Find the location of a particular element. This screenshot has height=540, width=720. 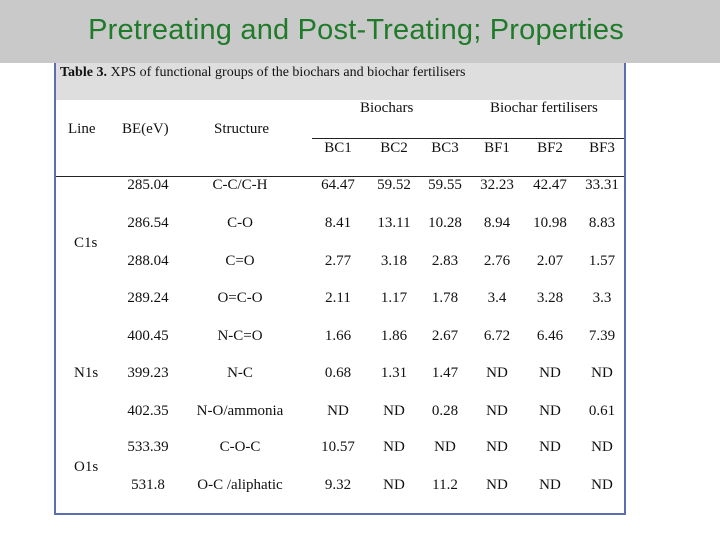

cell-be: 531.8 is located at coordinates (148, 485).